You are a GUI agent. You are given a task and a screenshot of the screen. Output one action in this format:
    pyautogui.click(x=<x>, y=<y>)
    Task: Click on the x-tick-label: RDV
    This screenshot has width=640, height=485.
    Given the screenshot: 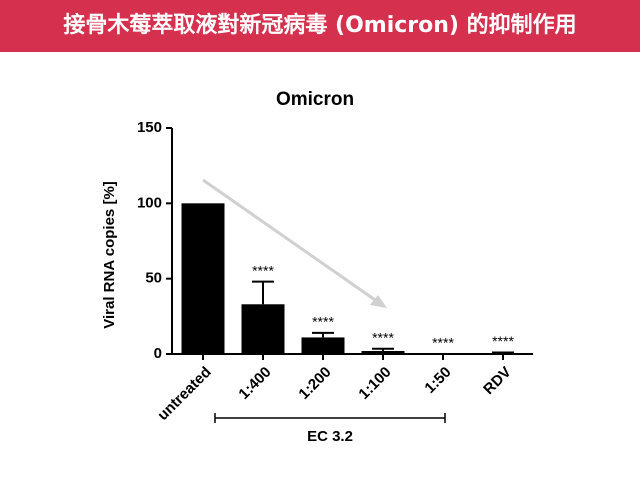 What is the action you would take?
    pyautogui.click(x=497, y=381)
    